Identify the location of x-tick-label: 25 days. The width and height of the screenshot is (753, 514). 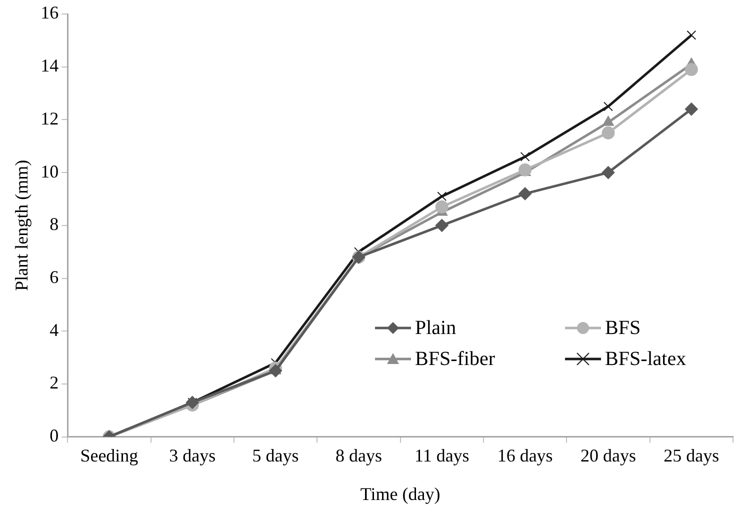
(692, 455).